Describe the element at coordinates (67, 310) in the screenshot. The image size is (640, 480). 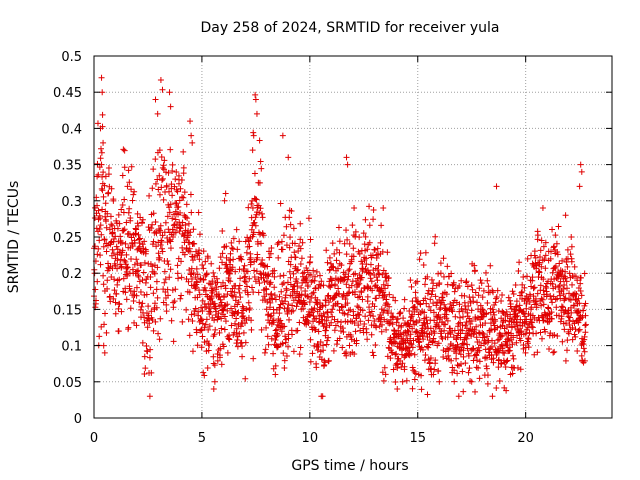
I see `y-tick-label: 0.15` at that location.